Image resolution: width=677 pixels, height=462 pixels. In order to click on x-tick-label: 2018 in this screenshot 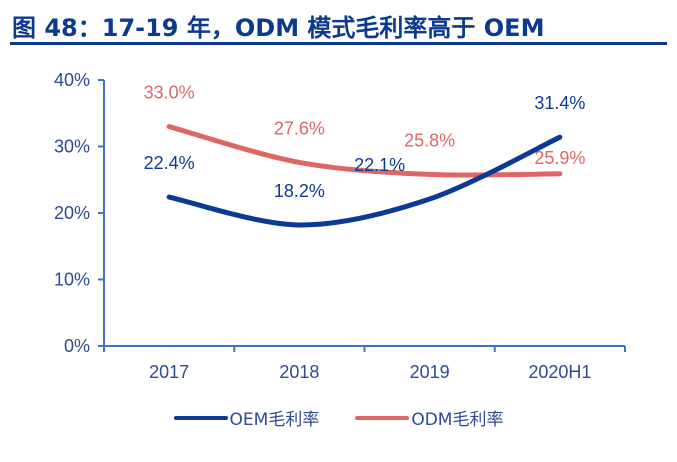, I will do `click(299, 372)`.